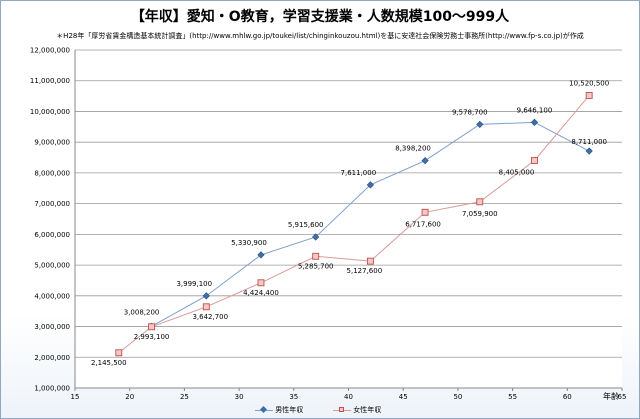 This screenshot has width=640, height=419. Describe the element at coordinates (52, 266) in the screenshot. I see `y-tick-label: 5,000,000` at that location.